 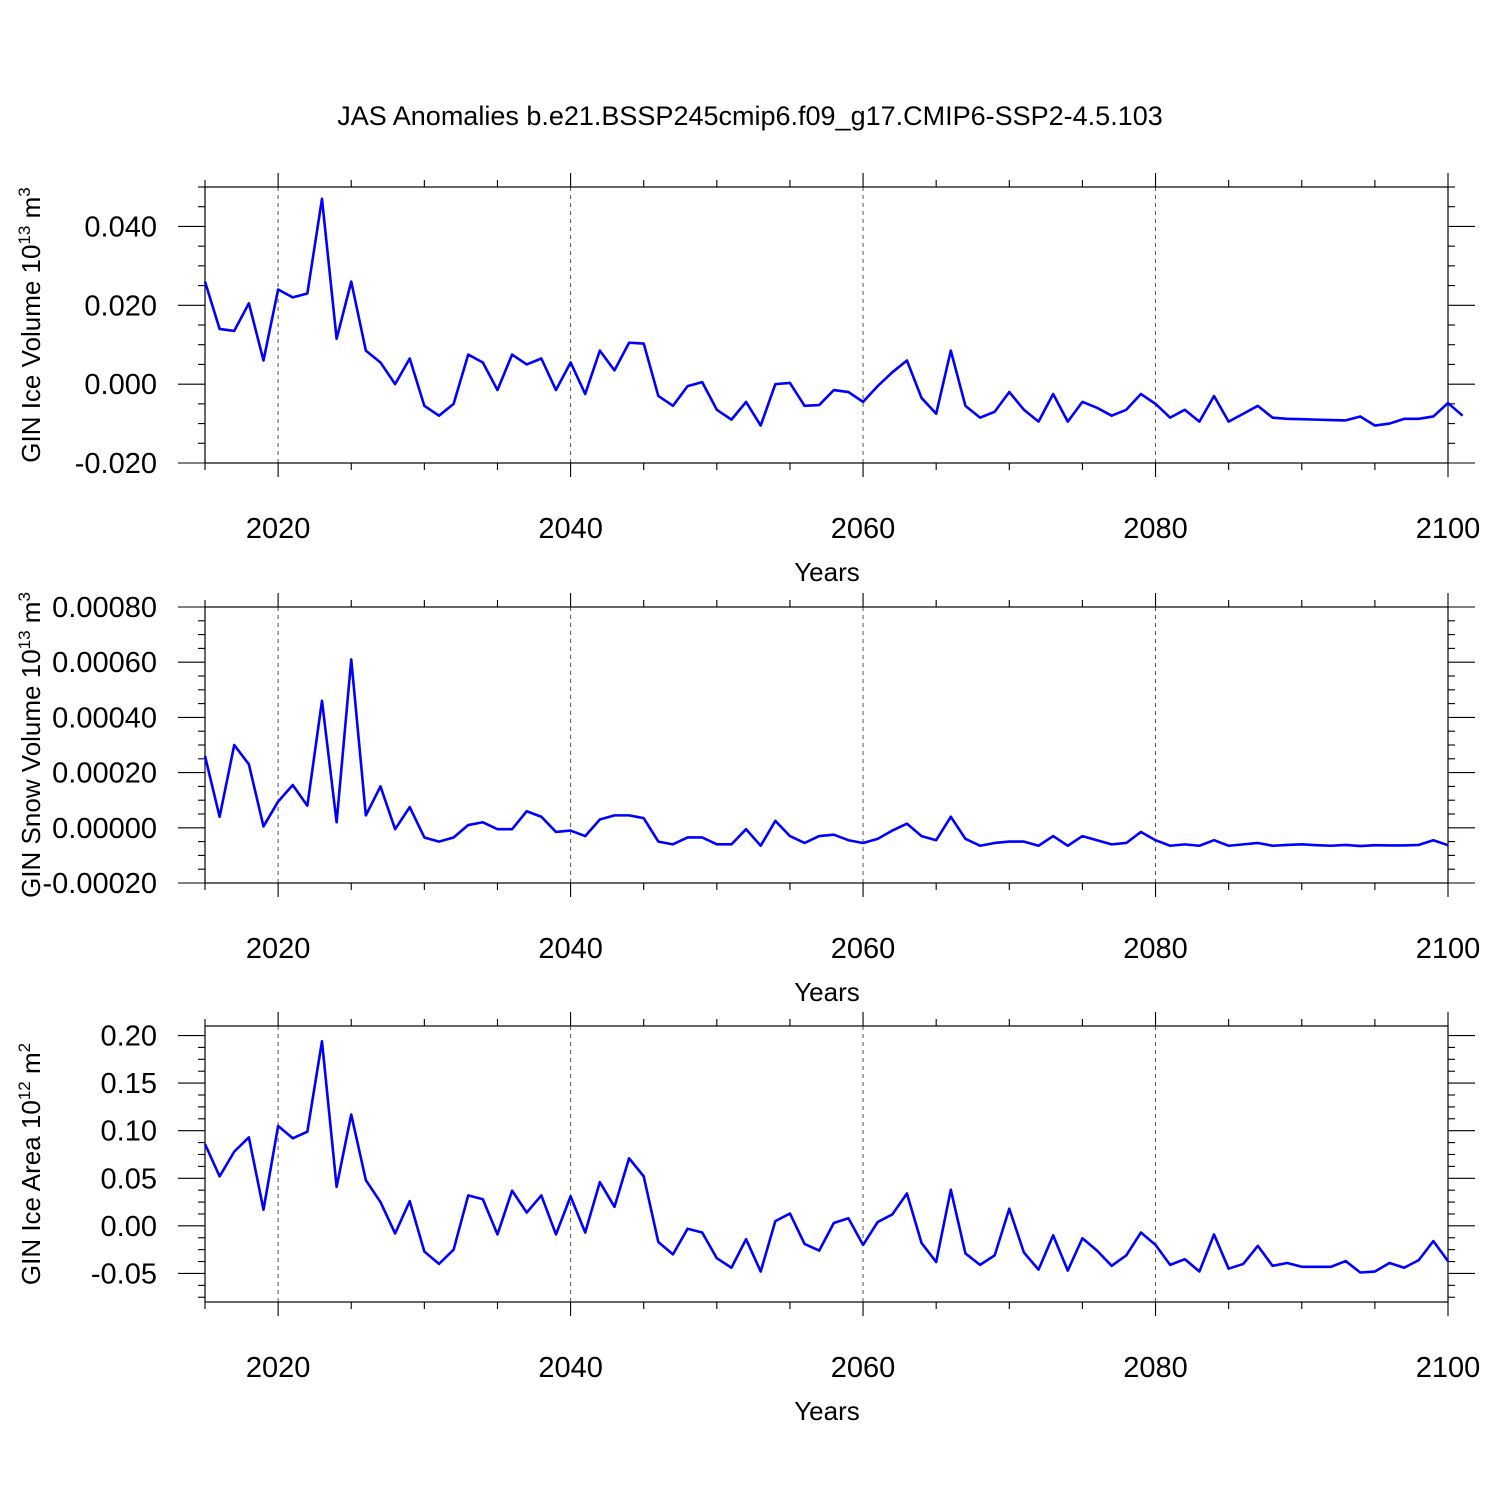 What do you see at coordinates (129, 1132) in the screenshot?
I see `y-tick-label: 0.10` at bounding box center [129, 1132].